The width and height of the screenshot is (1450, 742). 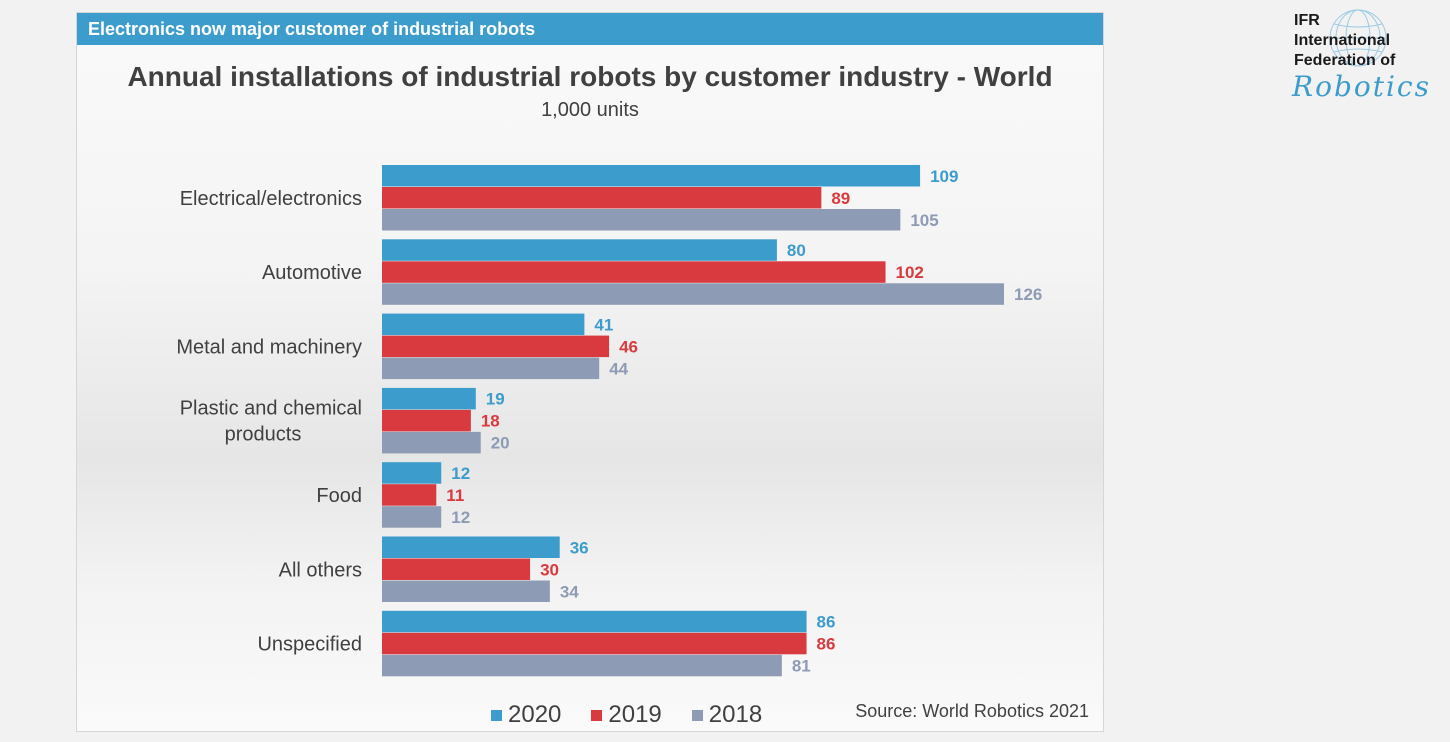 What do you see at coordinates (271, 199) in the screenshot?
I see `category-label: Electrical/electronics` at bounding box center [271, 199].